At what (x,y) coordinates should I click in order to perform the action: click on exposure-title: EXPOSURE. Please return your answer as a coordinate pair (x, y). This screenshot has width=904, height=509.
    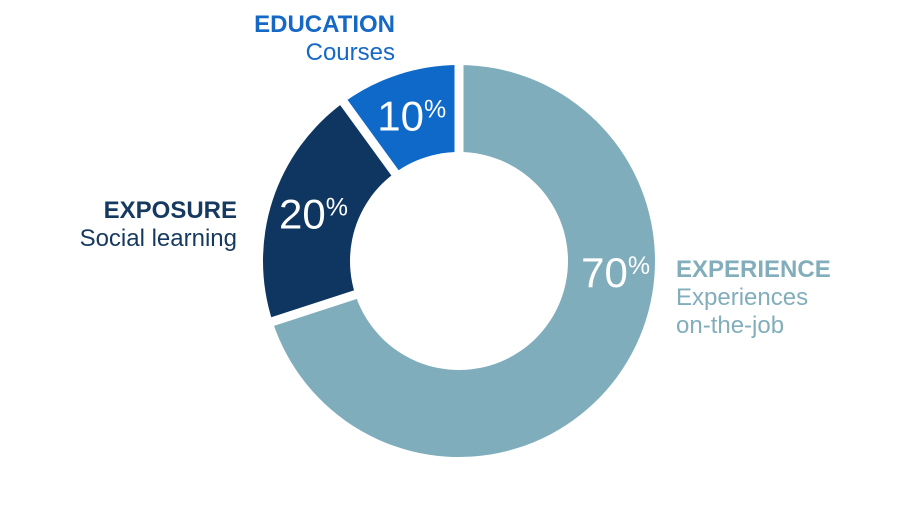
    Looking at the image, I should click on (170, 210).